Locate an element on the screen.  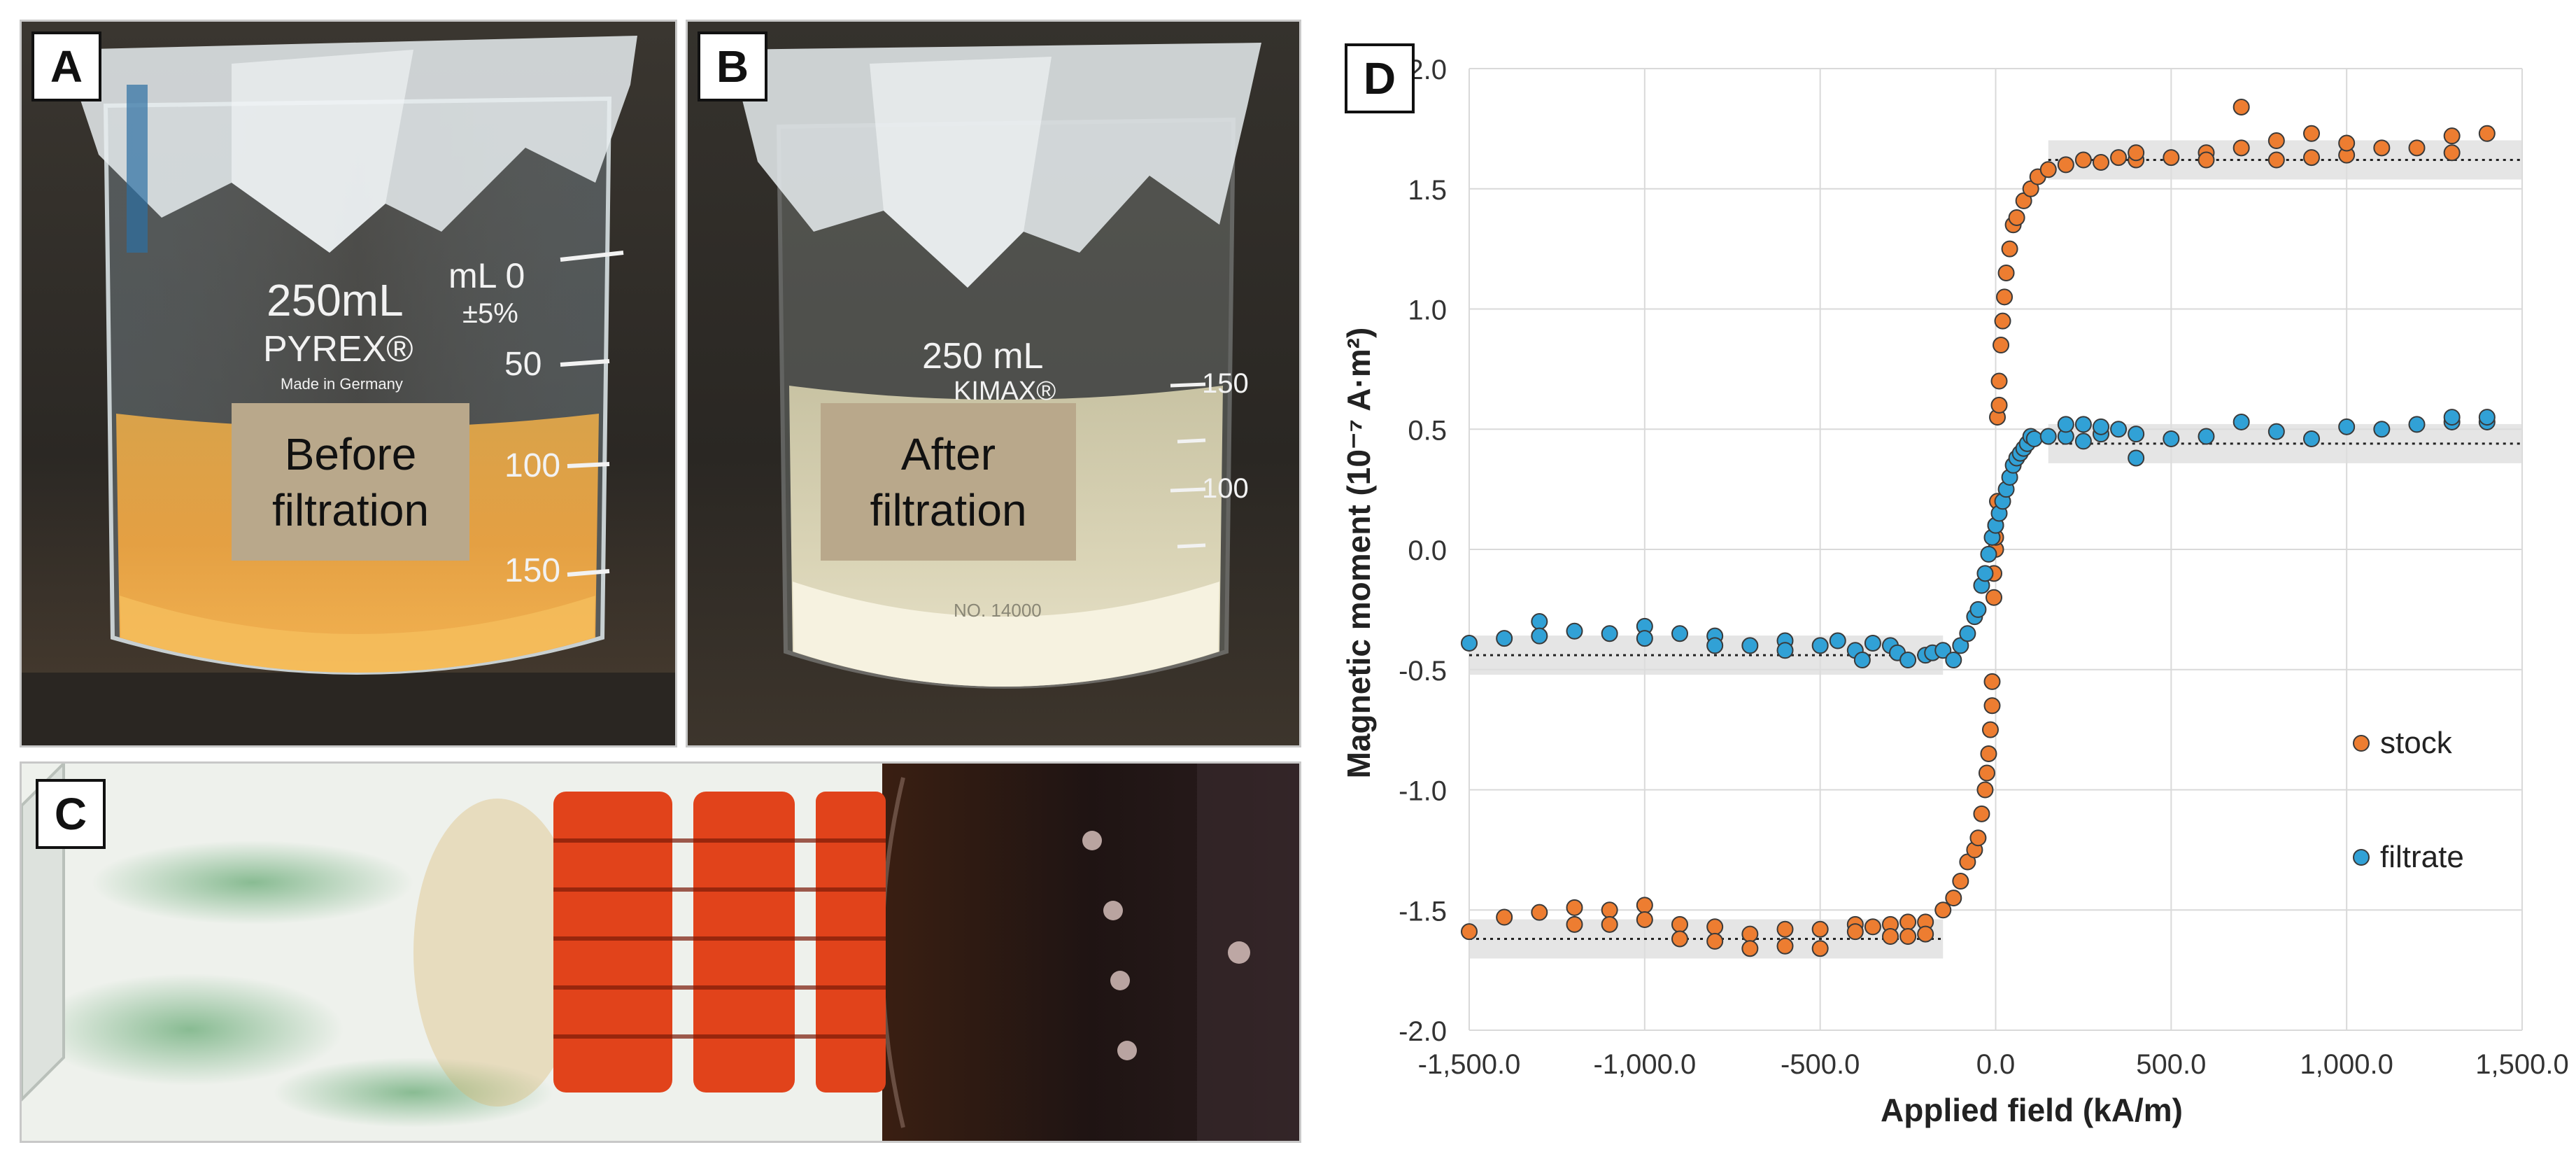
caption-before-filtration: Before filtration is located at coordinates (350, 482).